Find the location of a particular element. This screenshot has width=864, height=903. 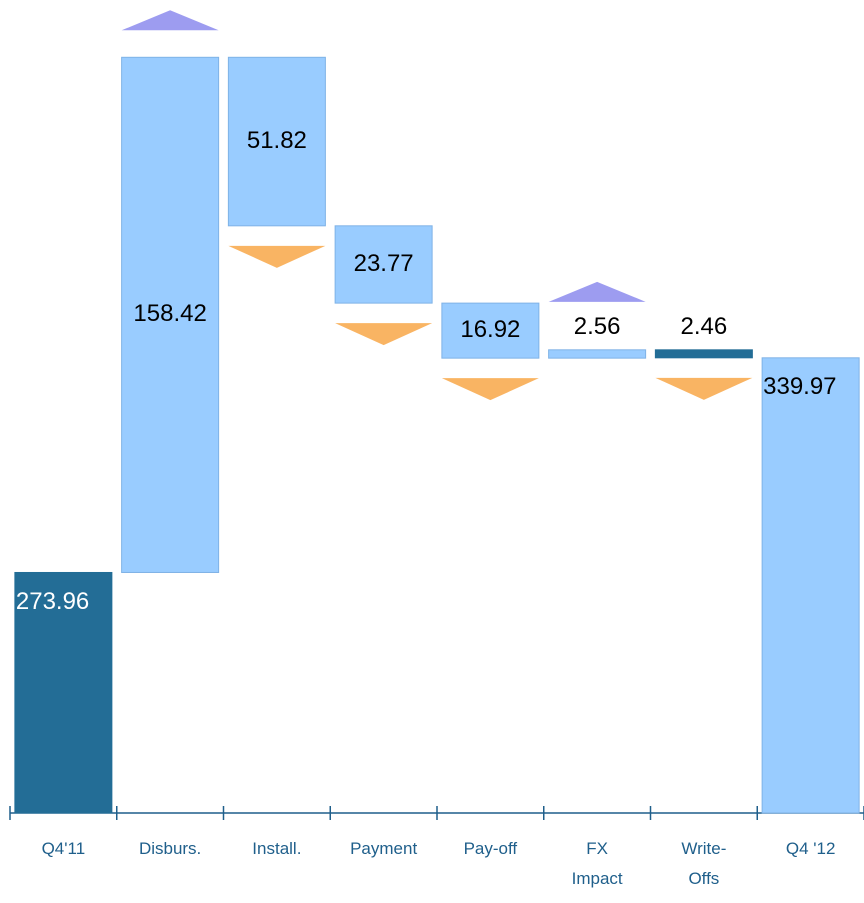

x-tick-text: FX Impact is located at coordinates (597, 863).